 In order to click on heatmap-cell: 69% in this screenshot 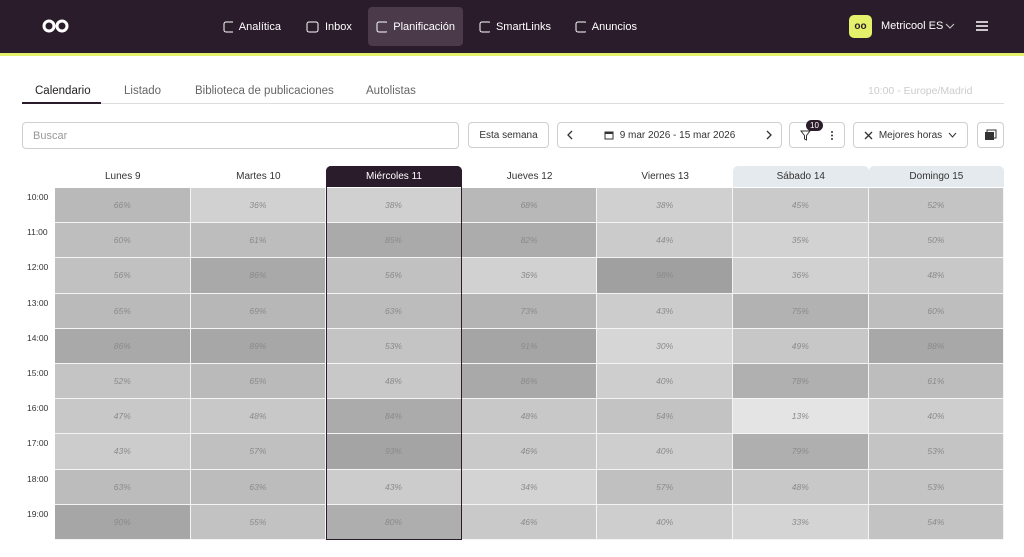, I will do `click(258, 311)`.